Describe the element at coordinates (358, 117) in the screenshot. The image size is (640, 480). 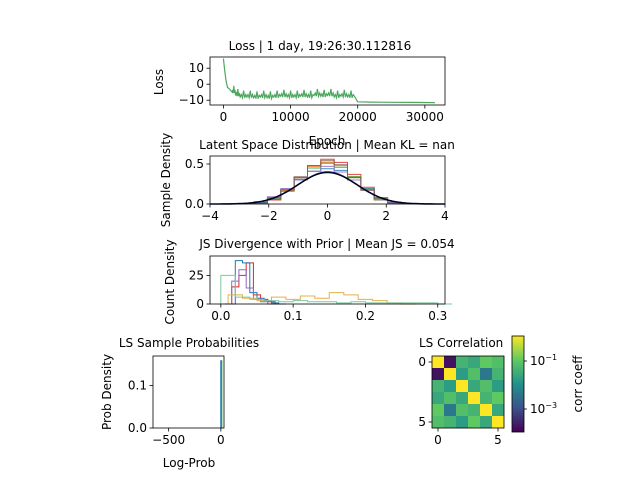
I see `x-tick-label: 20000` at that location.